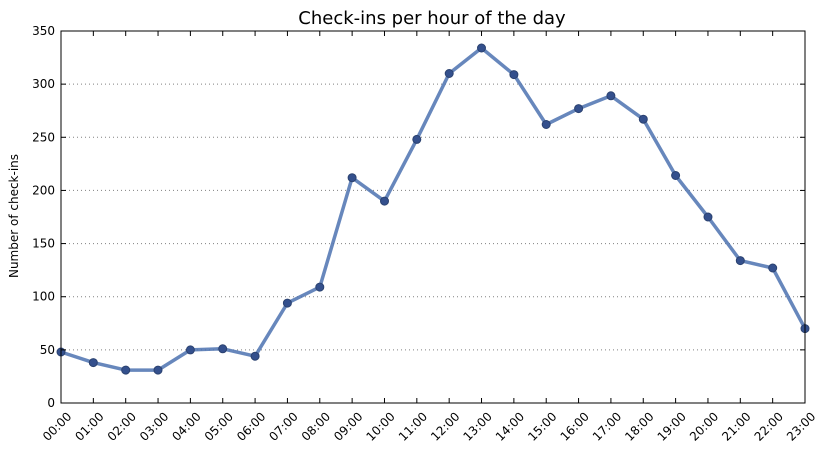 This screenshot has width=822, height=454. I want to click on y-tick-label: 200, so click(43, 190).